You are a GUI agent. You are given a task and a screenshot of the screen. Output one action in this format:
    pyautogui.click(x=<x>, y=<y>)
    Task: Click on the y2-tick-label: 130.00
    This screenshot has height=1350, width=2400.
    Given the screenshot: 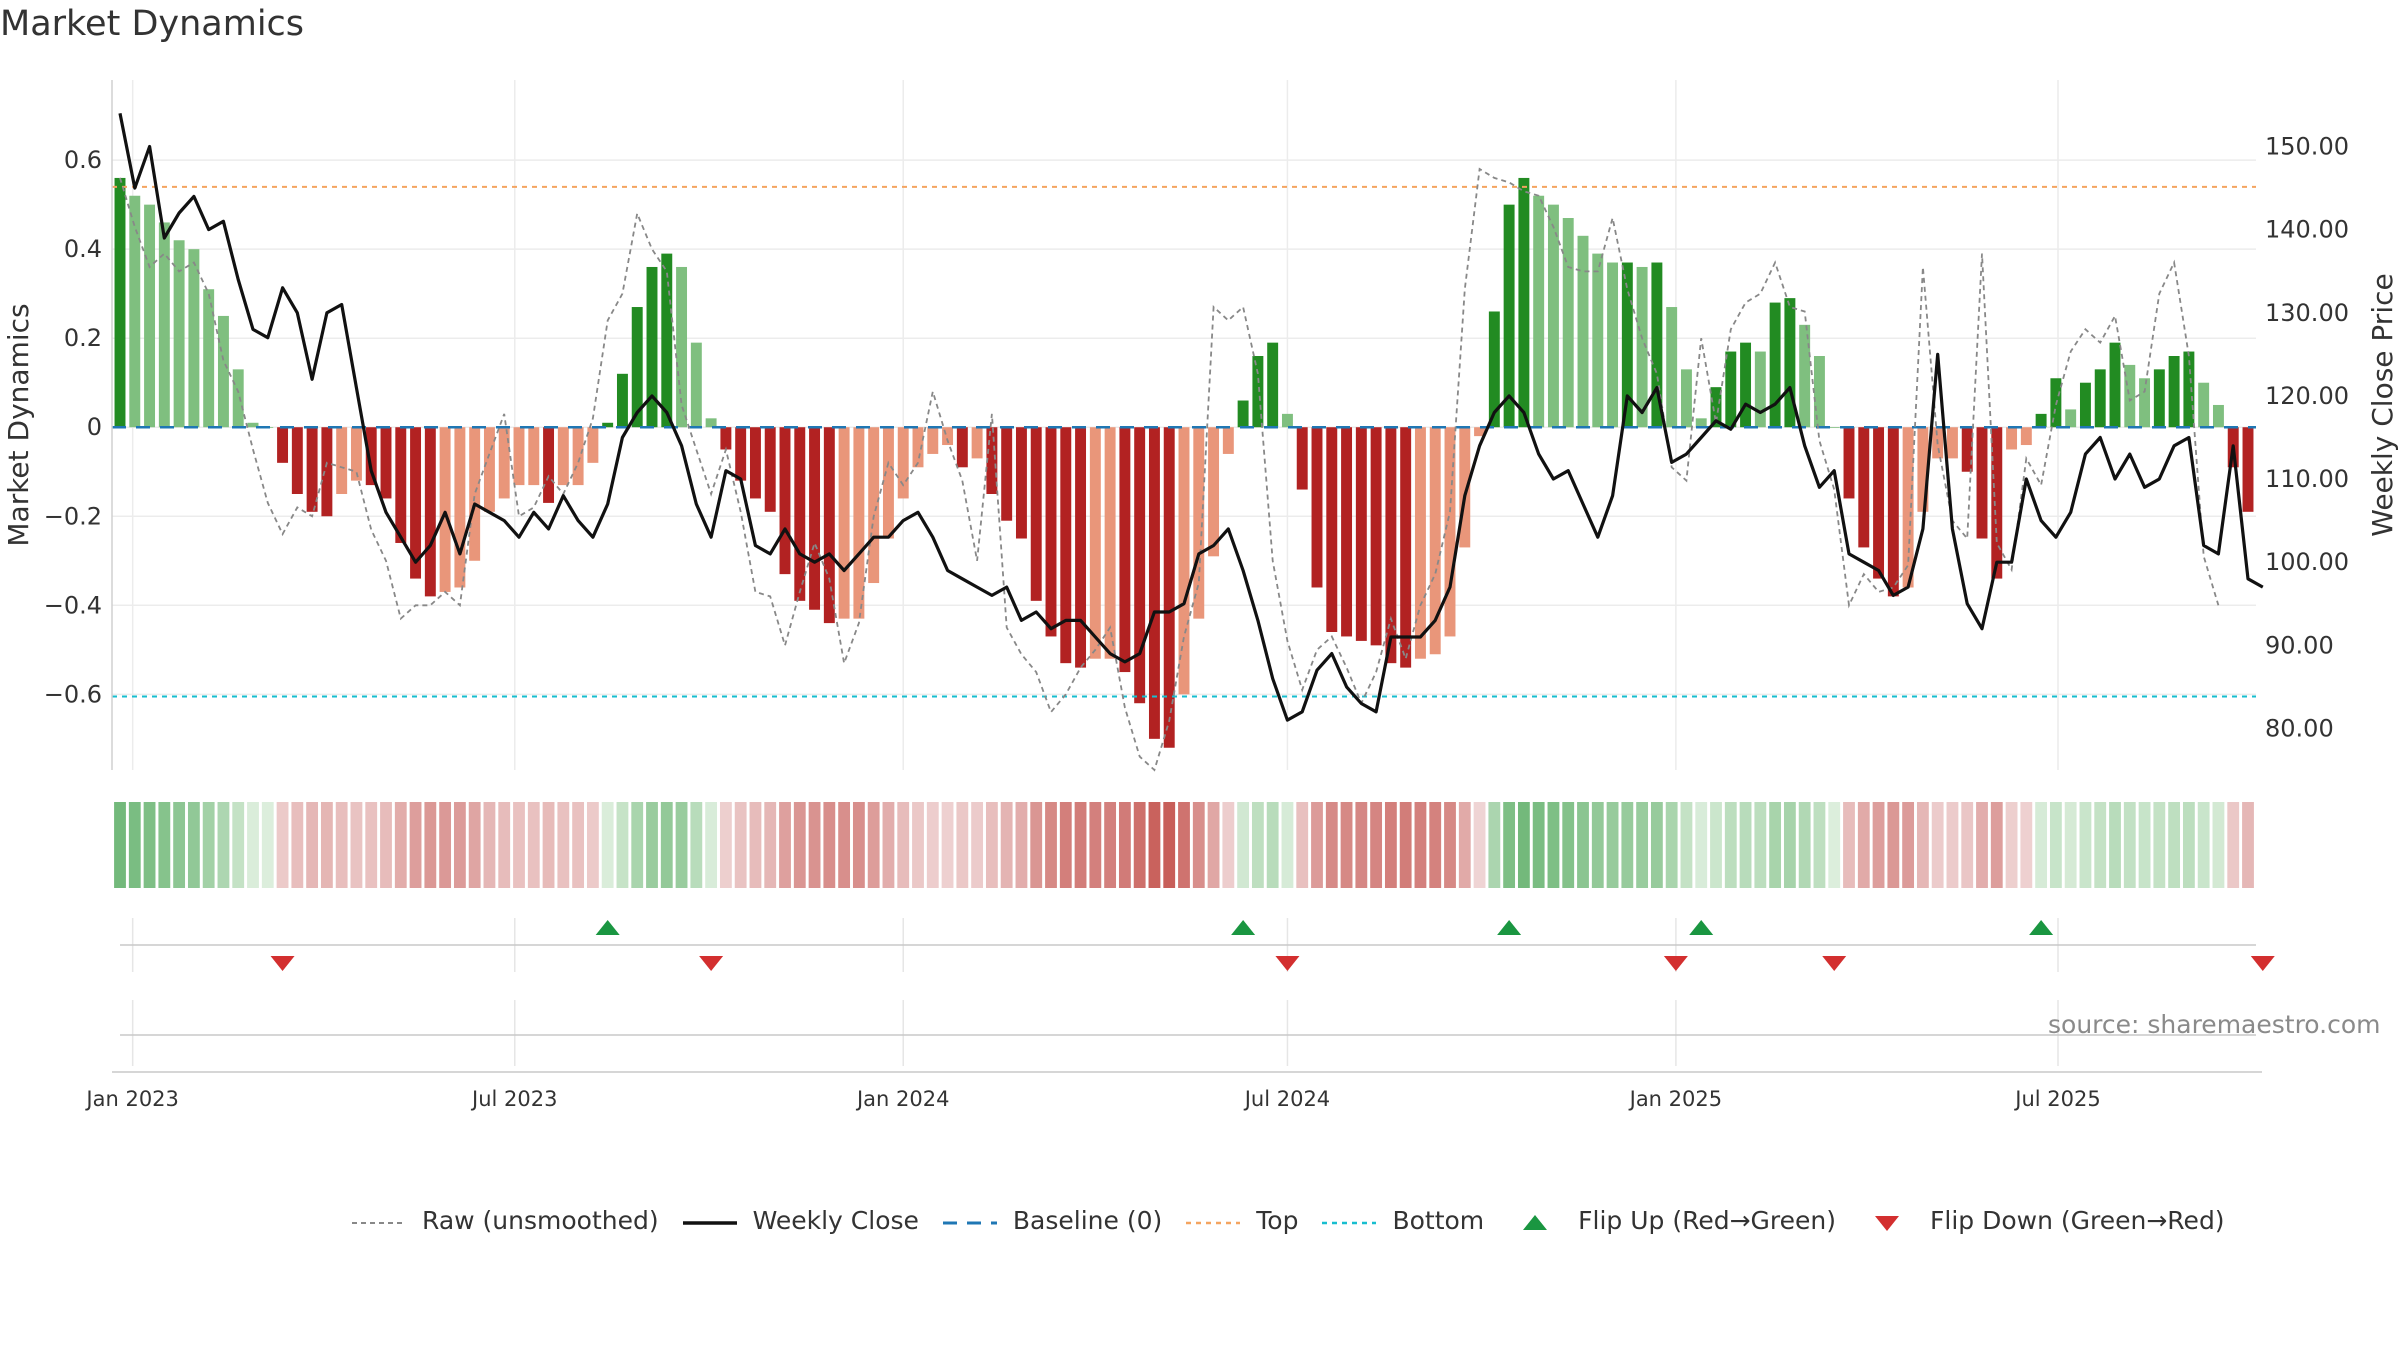 What is the action you would take?
    pyautogui.click(x=2307, y=313)
    